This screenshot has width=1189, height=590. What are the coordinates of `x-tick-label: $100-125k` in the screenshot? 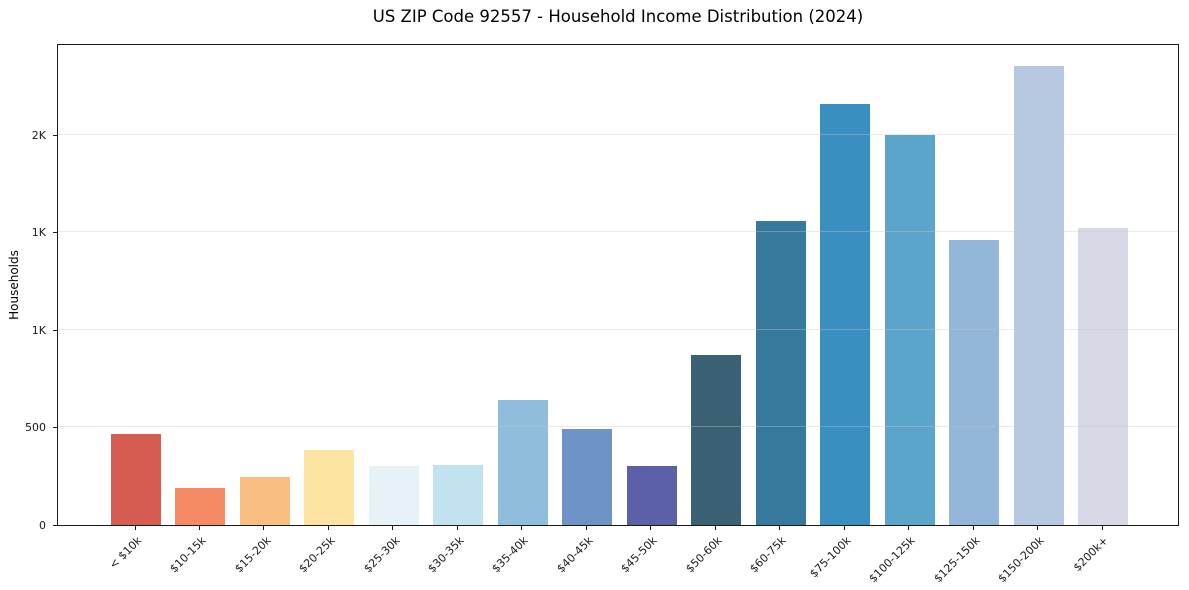 It's located at (892, 560).